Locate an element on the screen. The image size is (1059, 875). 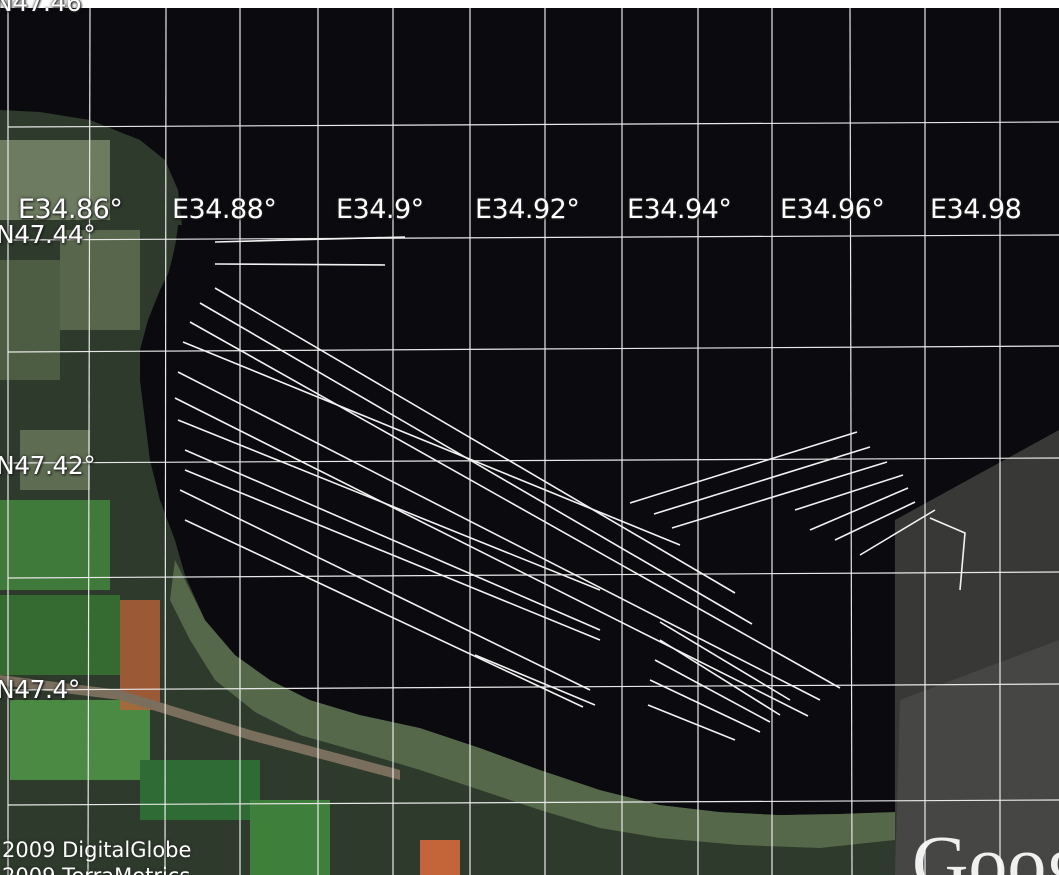
longitude-label: E34.94° is located at coordinates (679, 209).